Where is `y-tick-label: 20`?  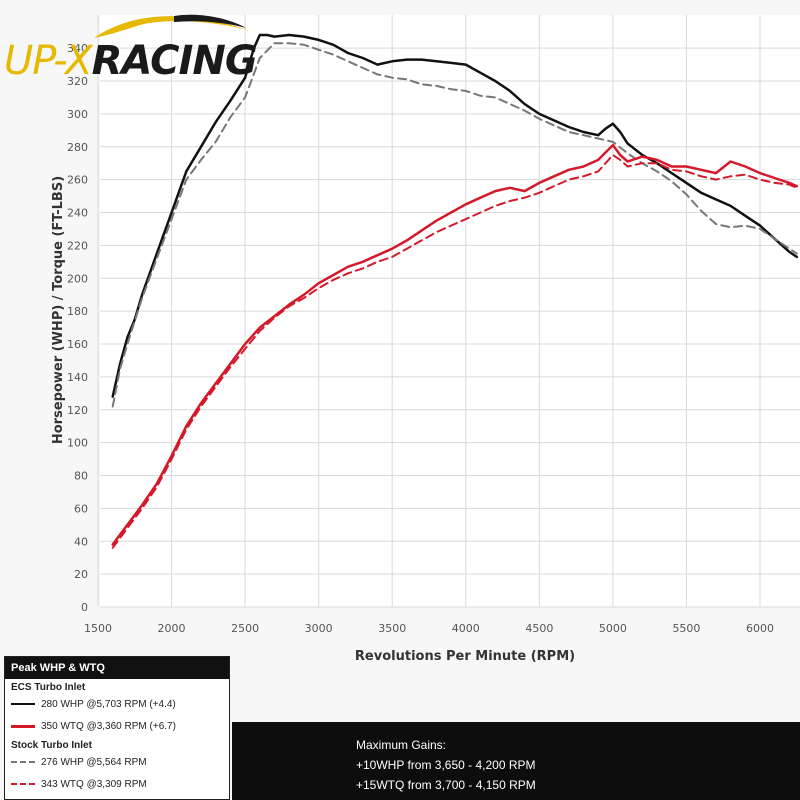 y-tick-label: 20 is located at coordinates (81, 574).